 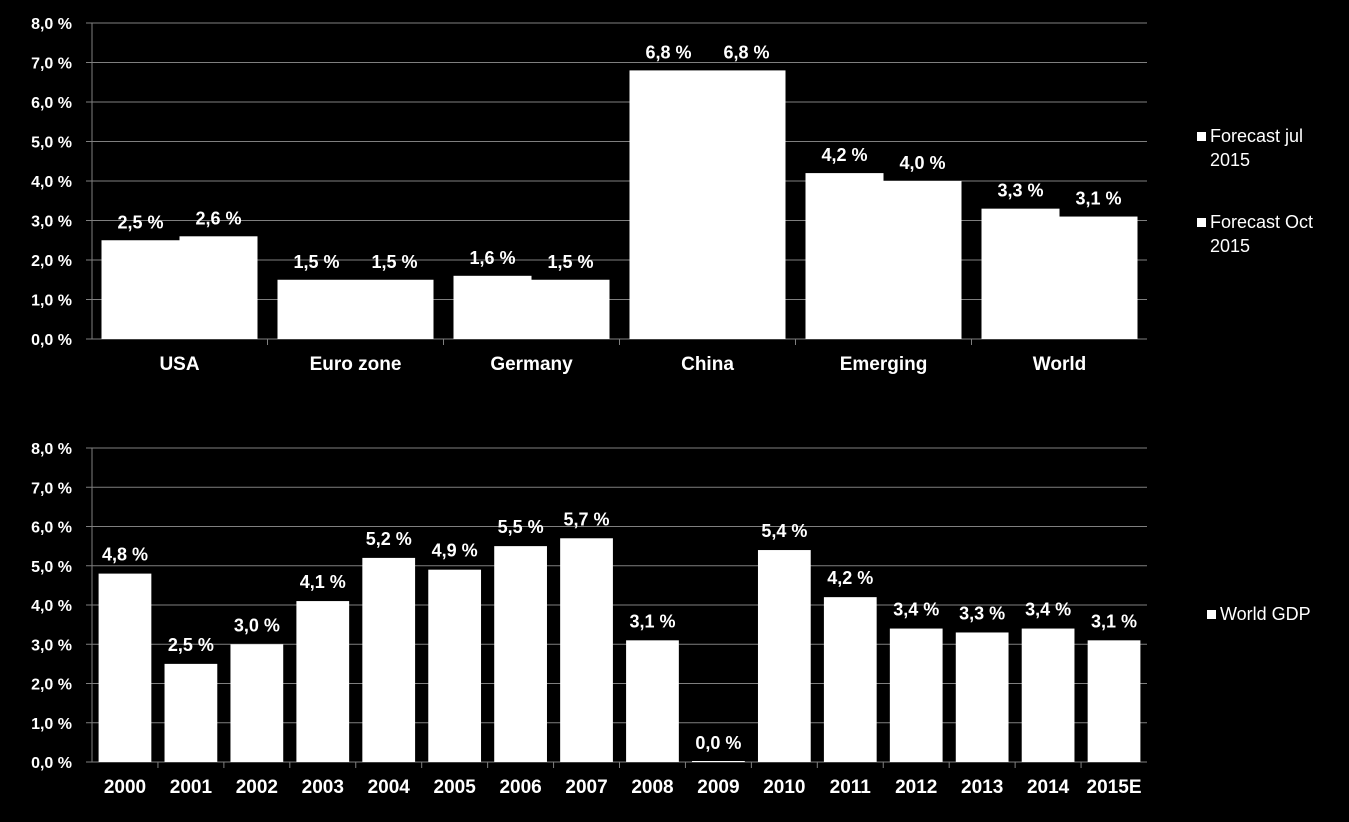 What do you see at coordinates (1114, 787) in the screenshot?
I see `x-tick-label: 2015E` at bounding box center [1114, 787].